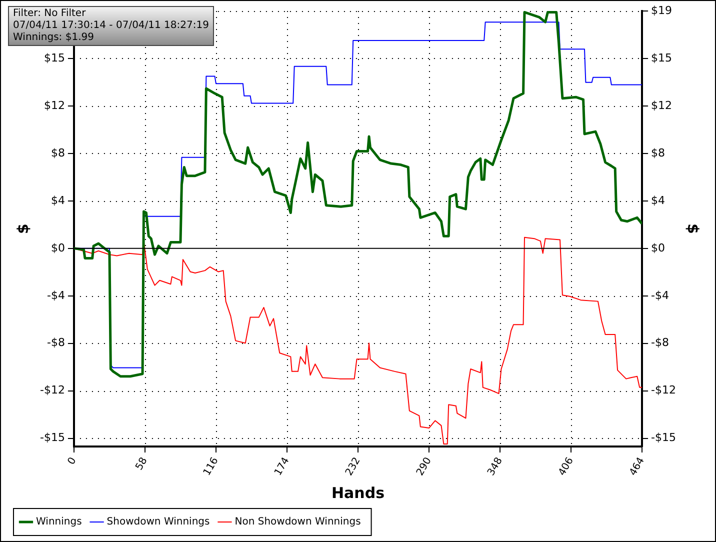  What do you see at coordinates (23, 229) in the screenshot?
I see `y-axis-title: $` at bounding box center [23, 229].